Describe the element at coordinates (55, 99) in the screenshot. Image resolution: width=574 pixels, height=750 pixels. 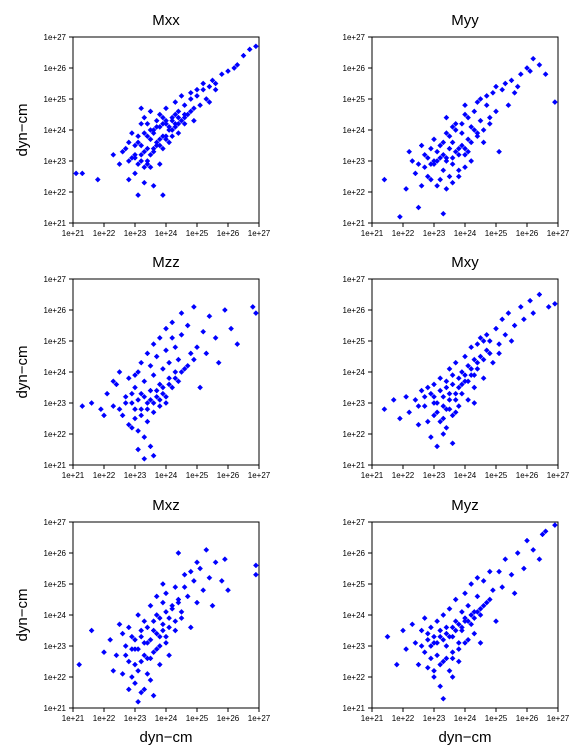
I see `y-tick-label: 1e+25` at that location.